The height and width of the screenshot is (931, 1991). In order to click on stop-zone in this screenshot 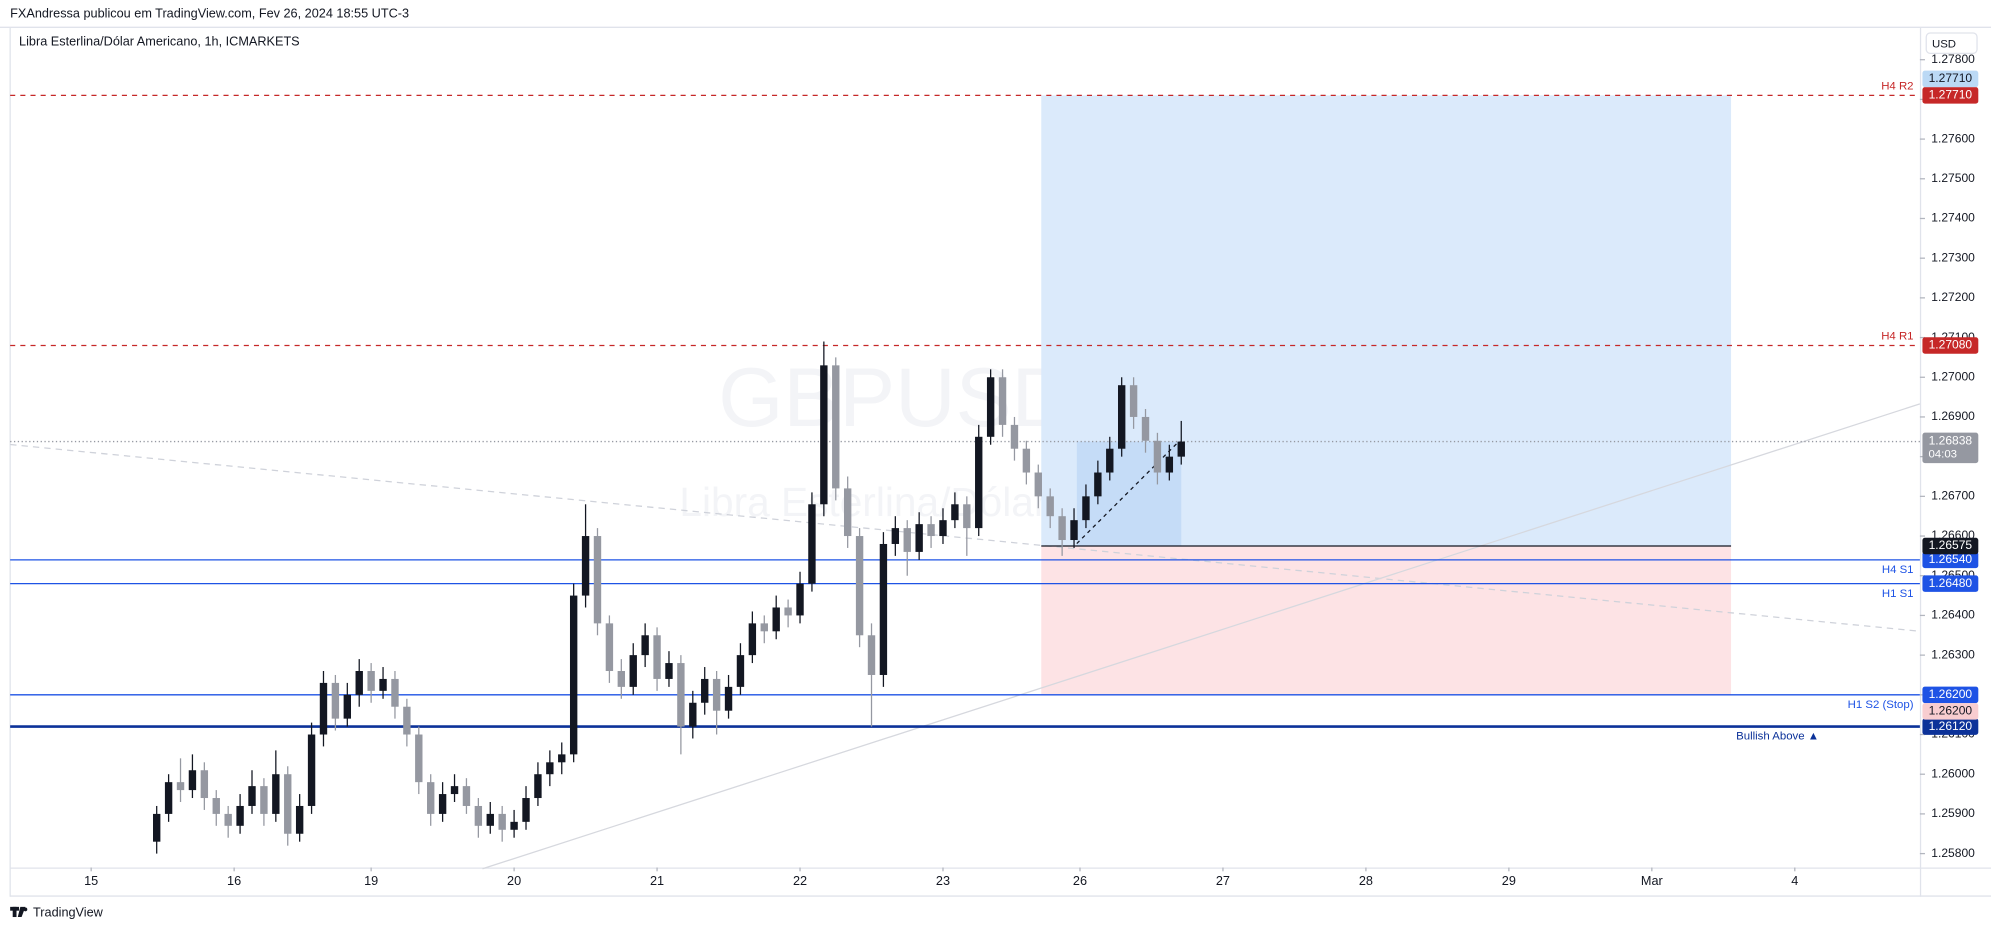, I will do `click(1386, 620)`.